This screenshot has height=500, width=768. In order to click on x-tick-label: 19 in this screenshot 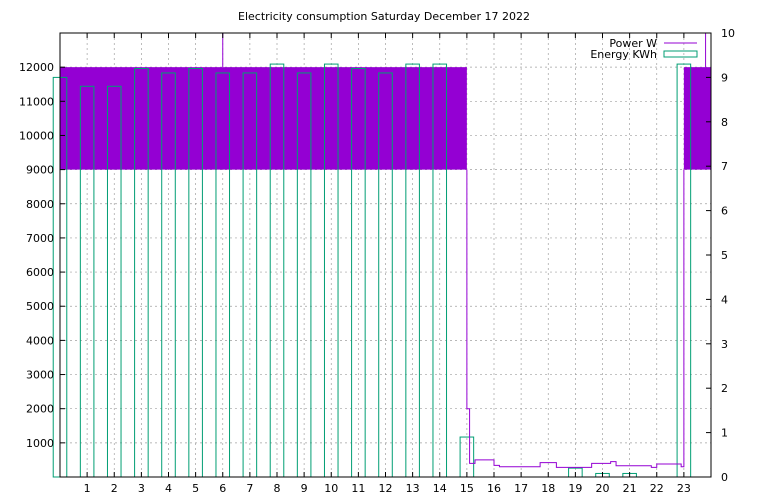, I will do `click(575, 488)`.